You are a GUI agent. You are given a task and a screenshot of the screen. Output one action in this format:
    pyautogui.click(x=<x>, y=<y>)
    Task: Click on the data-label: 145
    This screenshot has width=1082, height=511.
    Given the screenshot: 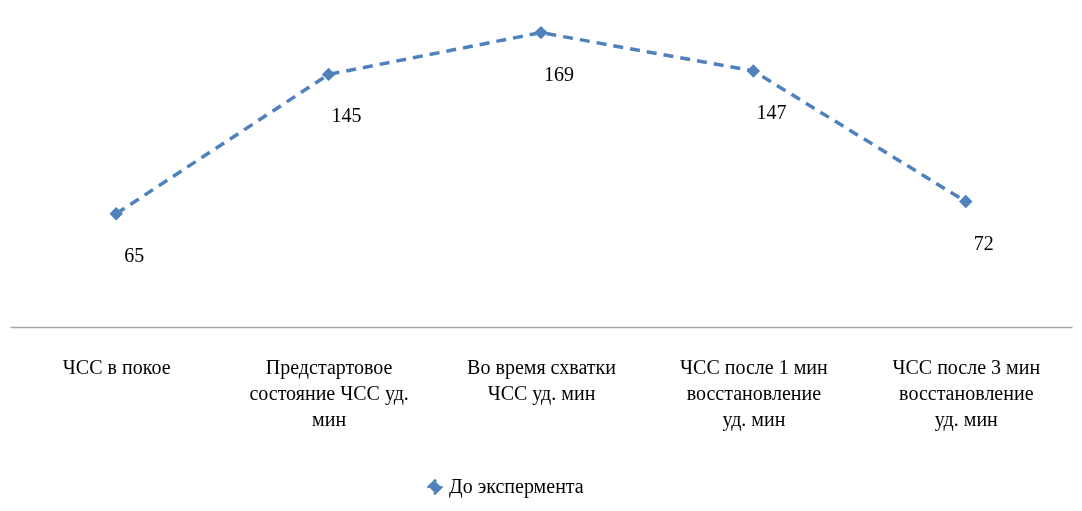 What is the action you would take?
    pyautogui.click(x=346, y=115)
    